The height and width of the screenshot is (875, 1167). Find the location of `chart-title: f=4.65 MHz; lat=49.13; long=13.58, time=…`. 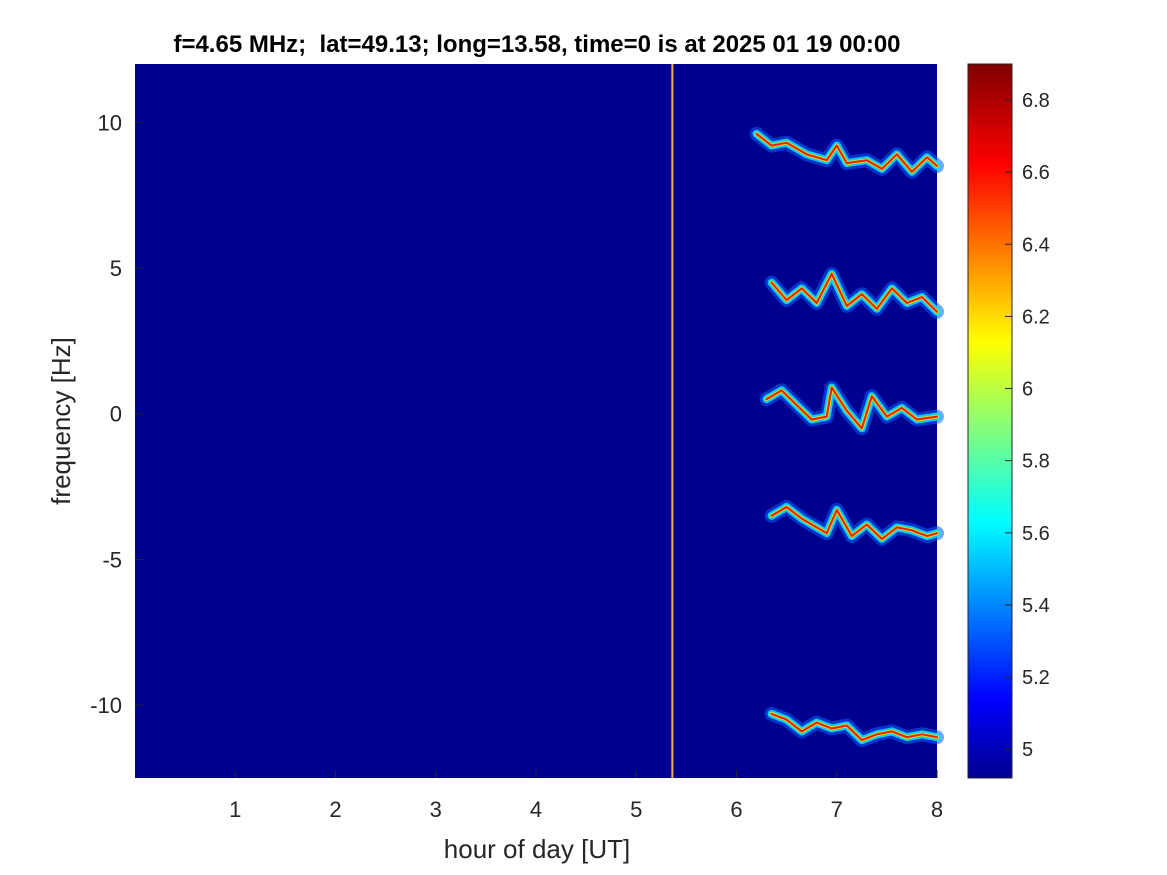

chart-title: f=4.65 MHz; lat=49.13; long=13.58, time=… is located at coordinates (536, 44).